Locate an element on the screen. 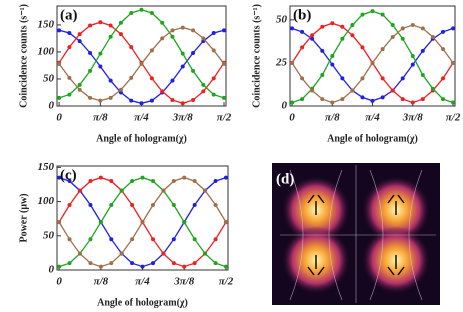 The width and height of the screenshot is (463, 312). panel-label: (d) is located at coordinates (285, 179).